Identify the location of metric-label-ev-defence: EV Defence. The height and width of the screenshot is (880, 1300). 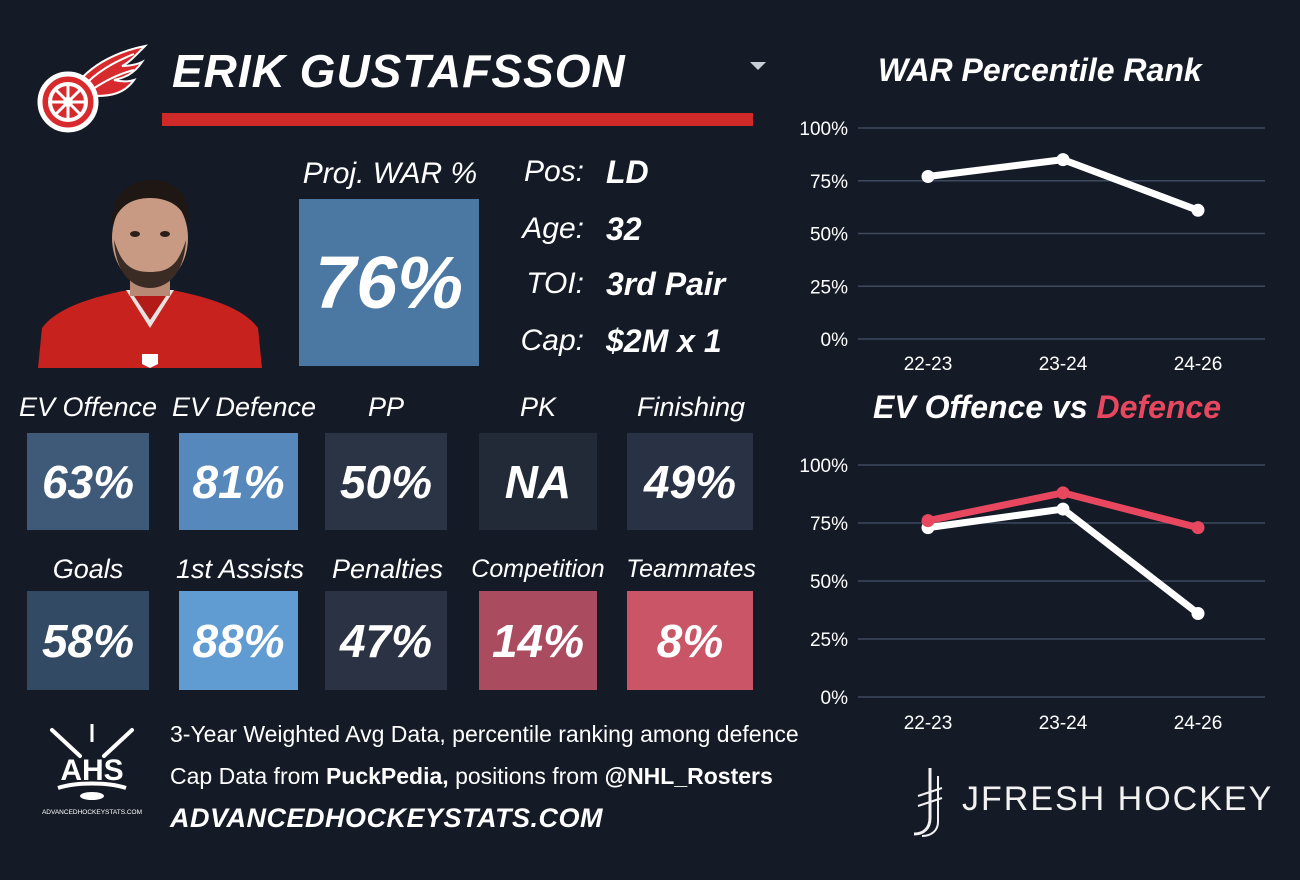
(244, 407).